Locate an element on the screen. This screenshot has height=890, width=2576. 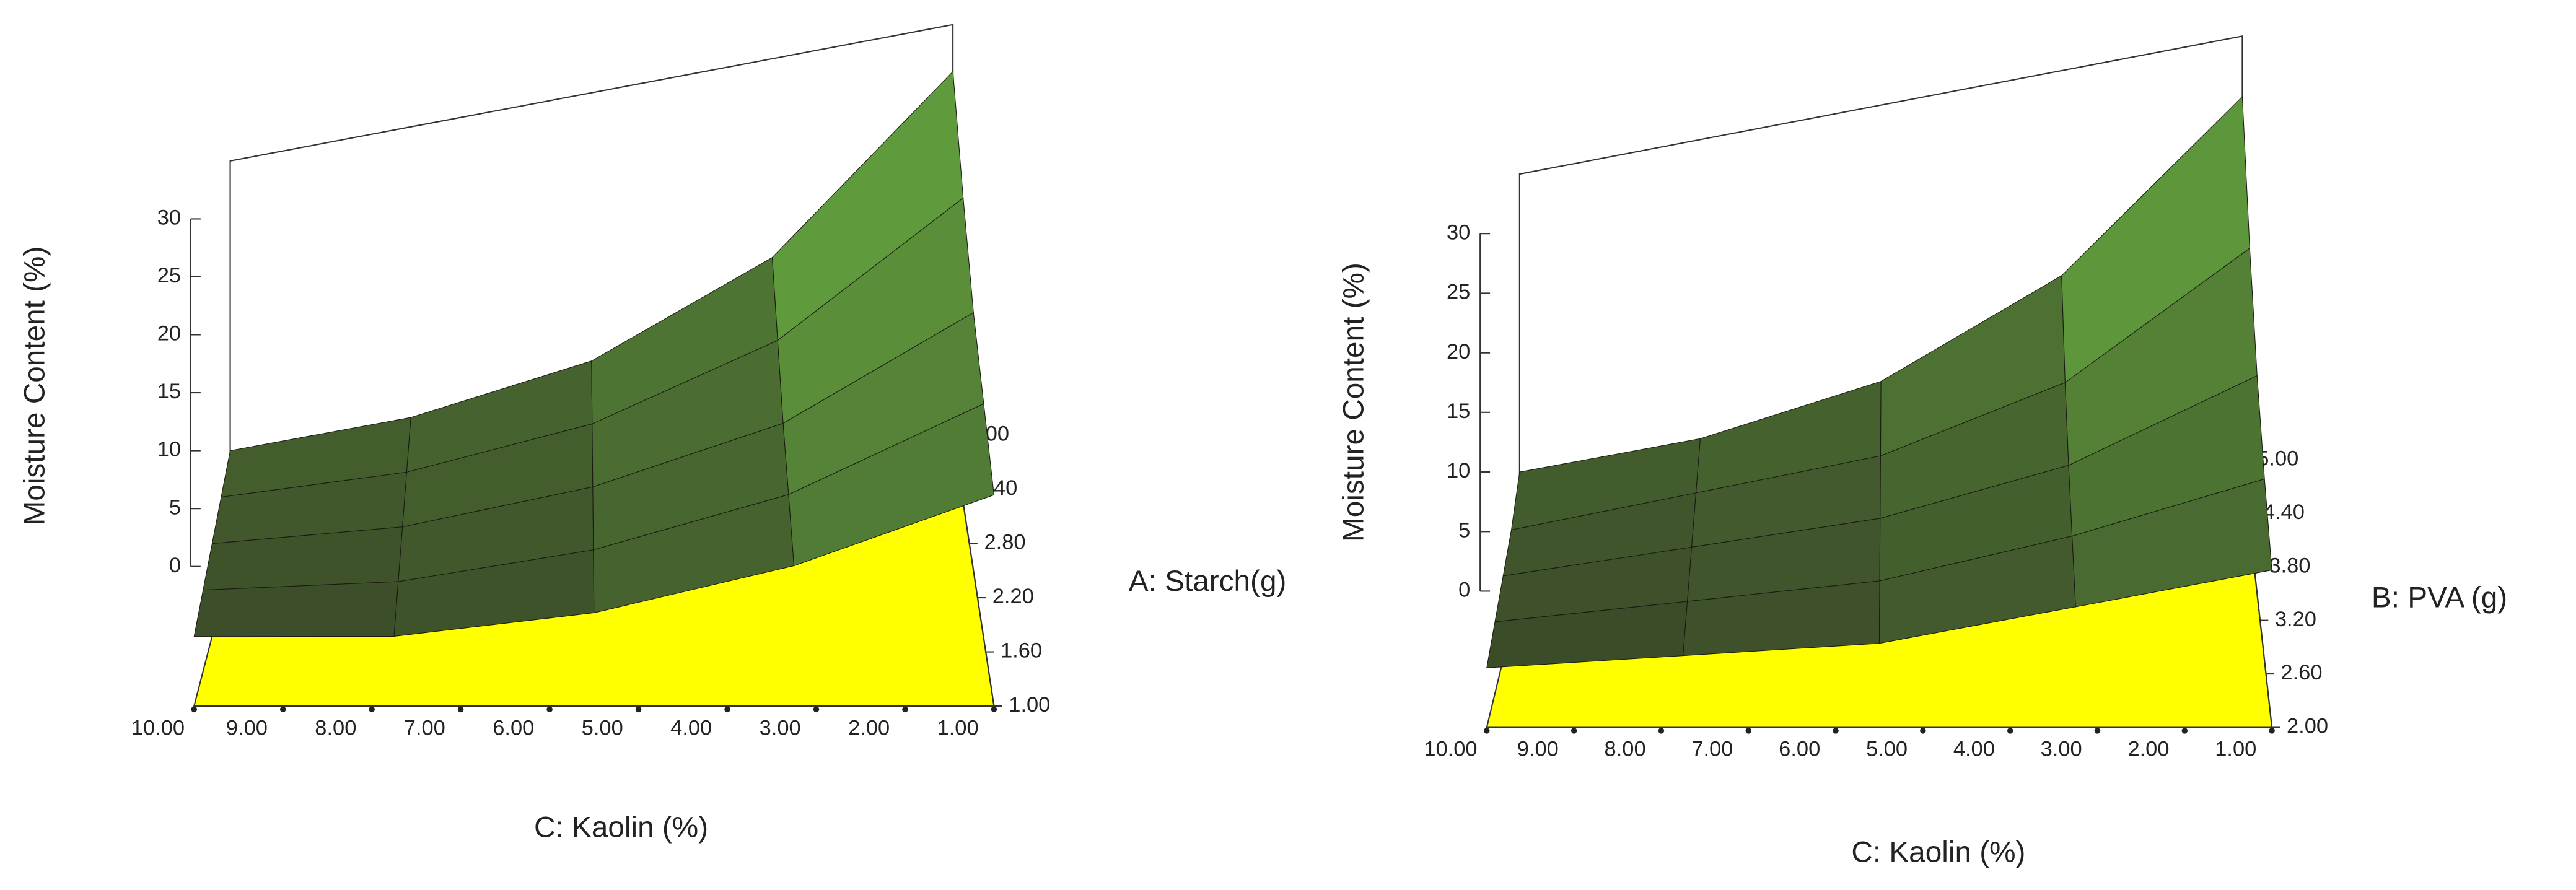
y-tick-label: 3.80 is located at coordinates (2289, 565).